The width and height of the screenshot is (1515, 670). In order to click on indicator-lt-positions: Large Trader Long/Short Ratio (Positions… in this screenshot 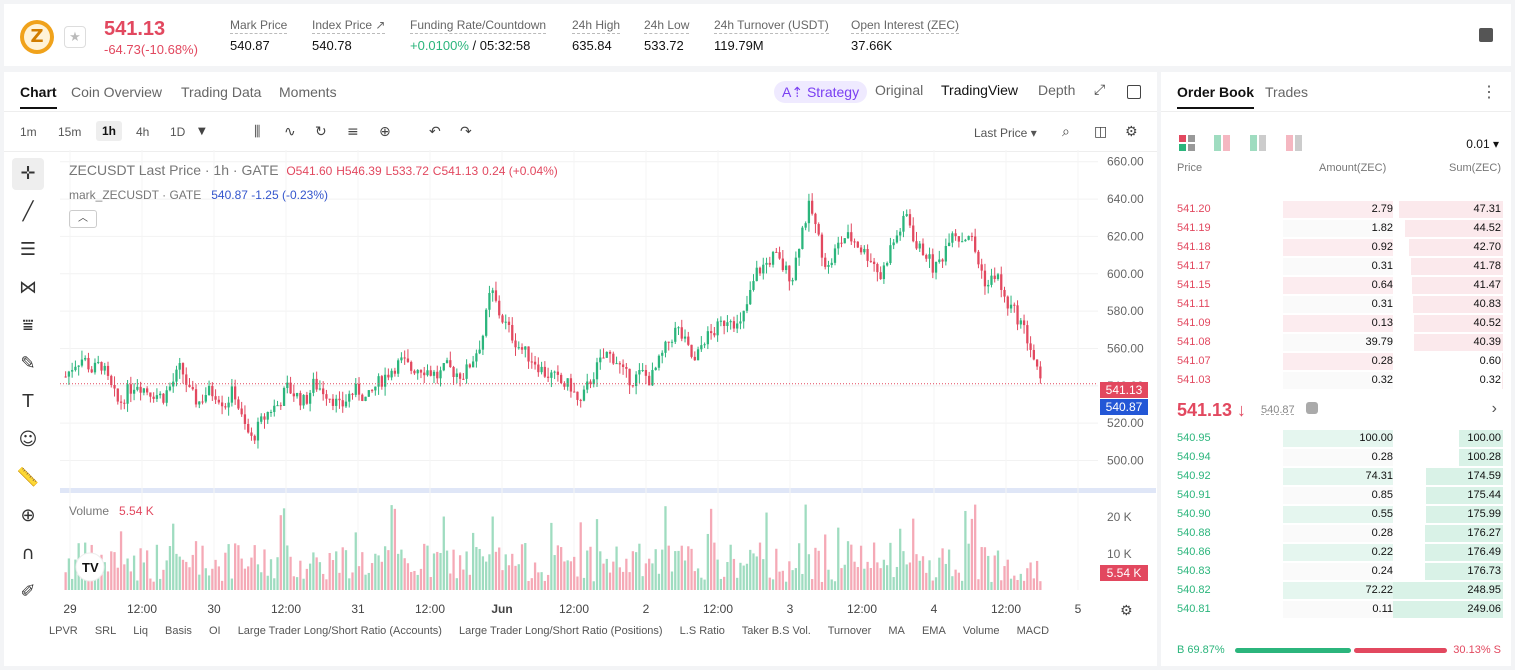, I will do `click(560, 631)`.